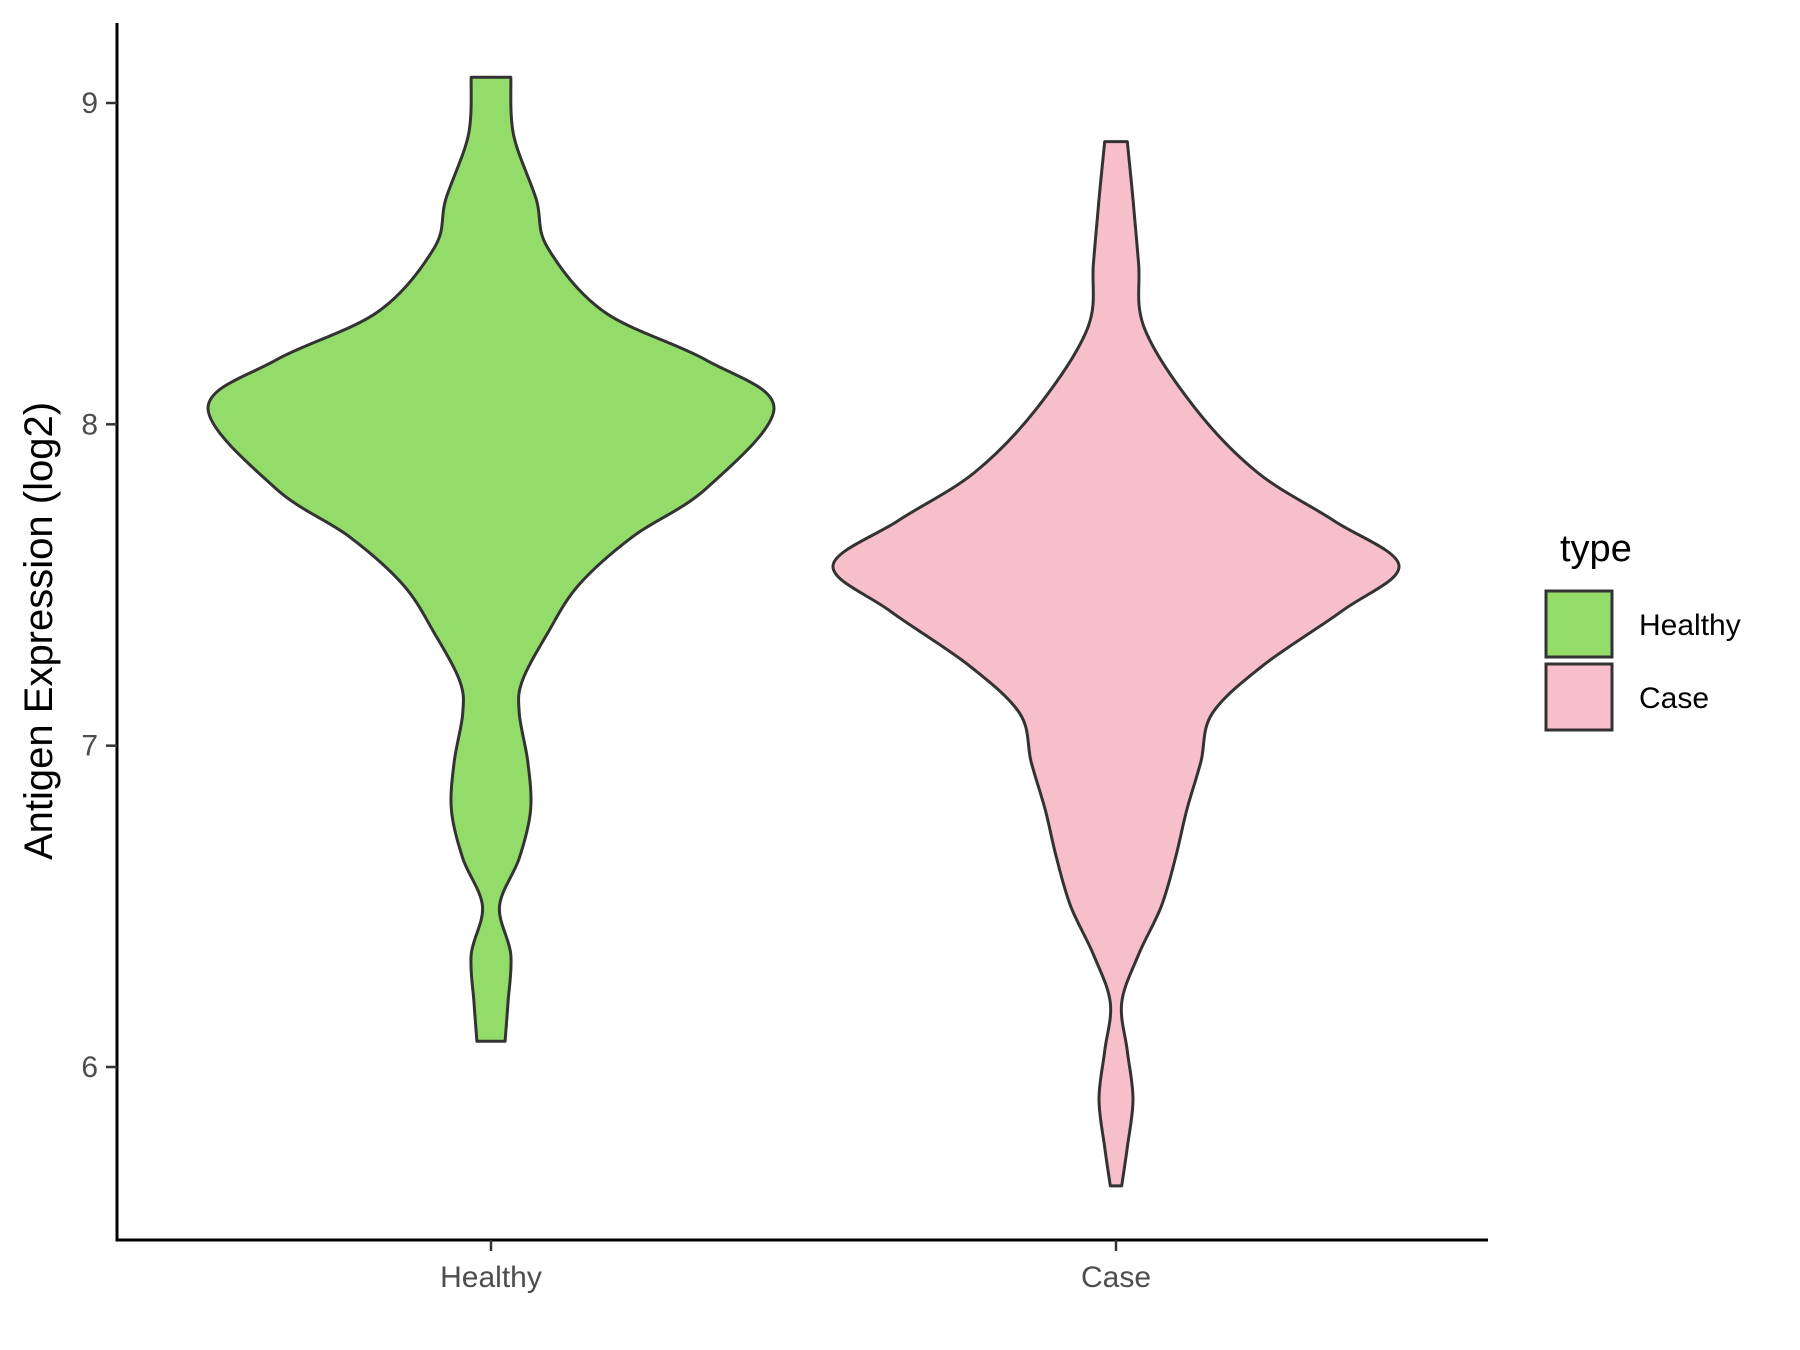 The image size is (1800, 1350). What do you see at coordinates (1579, 624) in the screenshot?
I see `legend-key-healthy` at bounding box center [1579, 624].